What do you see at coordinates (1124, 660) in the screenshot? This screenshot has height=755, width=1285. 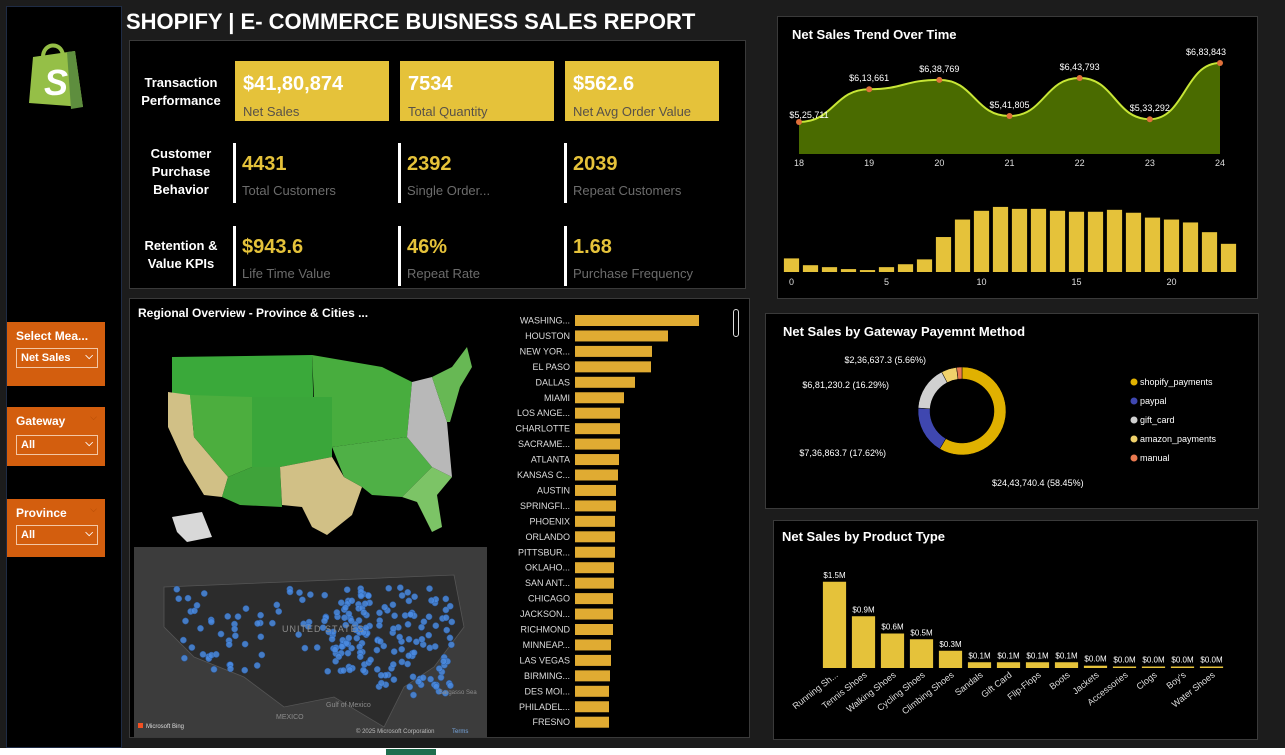 I see `product-data-label: $0.0M` at bounding box center [1124, 660].